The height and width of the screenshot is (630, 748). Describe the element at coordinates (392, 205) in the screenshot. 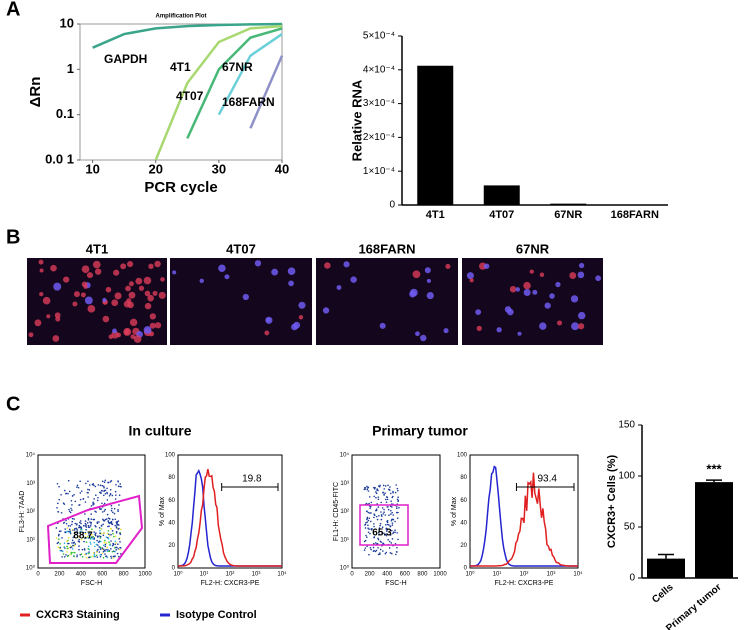

I see `y-tick-label: 0` at that location.